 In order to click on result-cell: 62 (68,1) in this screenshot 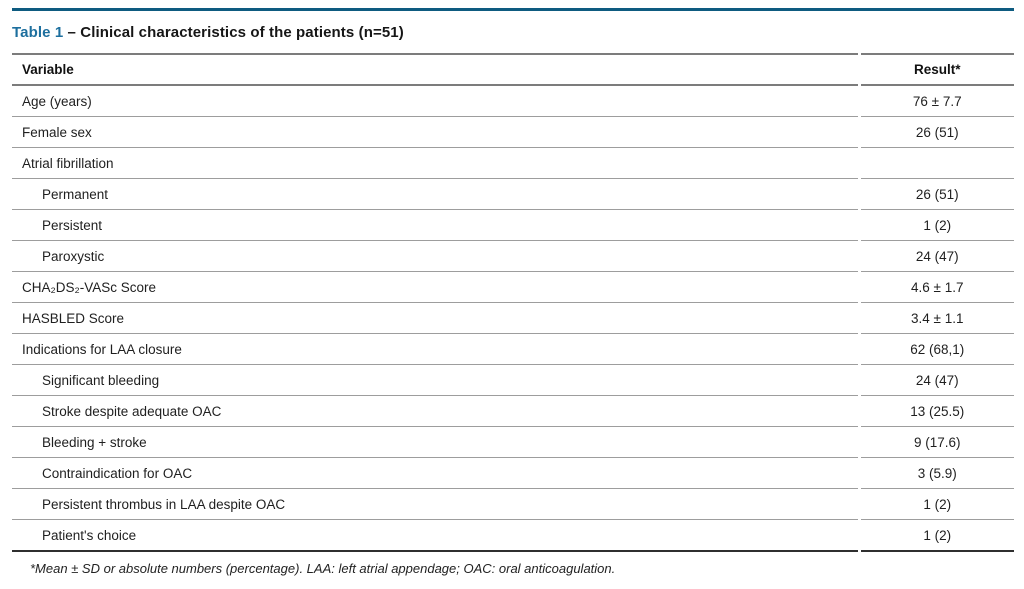, I will do `click(937, 349)`.